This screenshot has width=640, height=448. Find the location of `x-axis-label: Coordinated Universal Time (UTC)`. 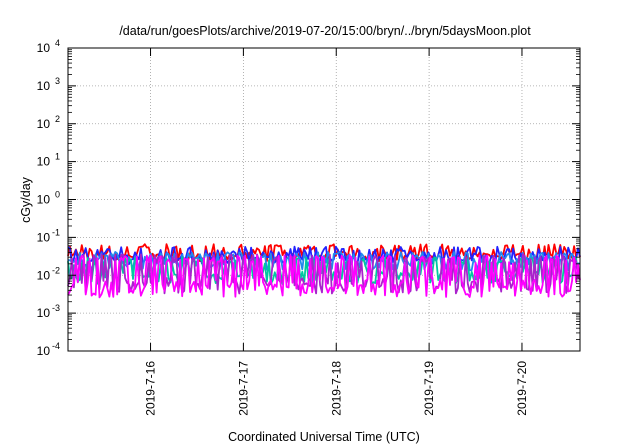

x-axis-label: Coordinated Universal Time (UTC) is located at coordinates (324, 437).